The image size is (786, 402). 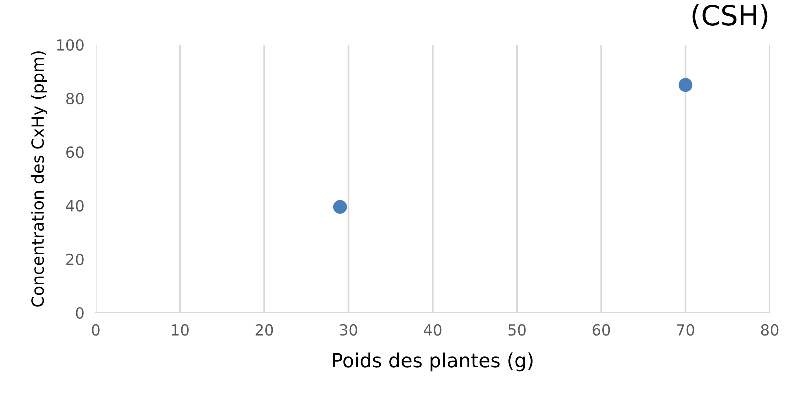 I want to click on x-tick-label: 0, so click(x=96, y=330).